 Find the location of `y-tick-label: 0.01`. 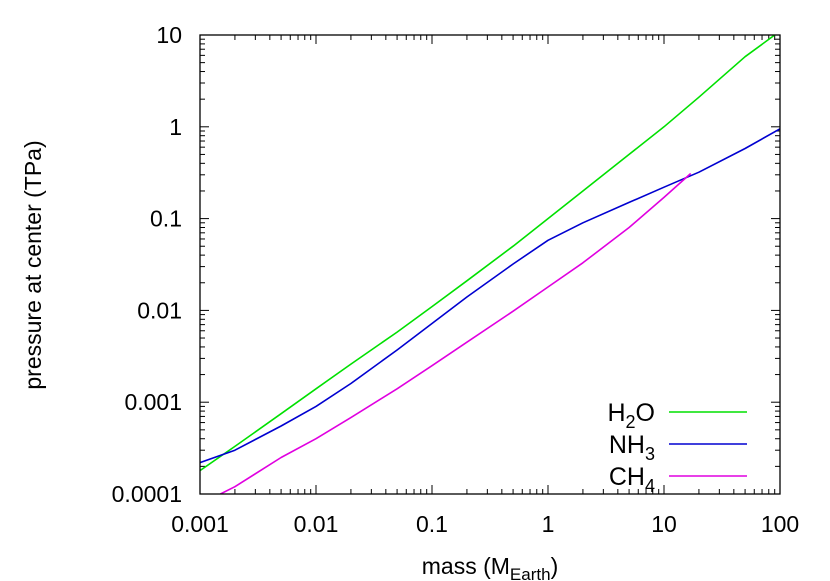

y-tick-label: 0.01 is located at coordinates (159, 310).